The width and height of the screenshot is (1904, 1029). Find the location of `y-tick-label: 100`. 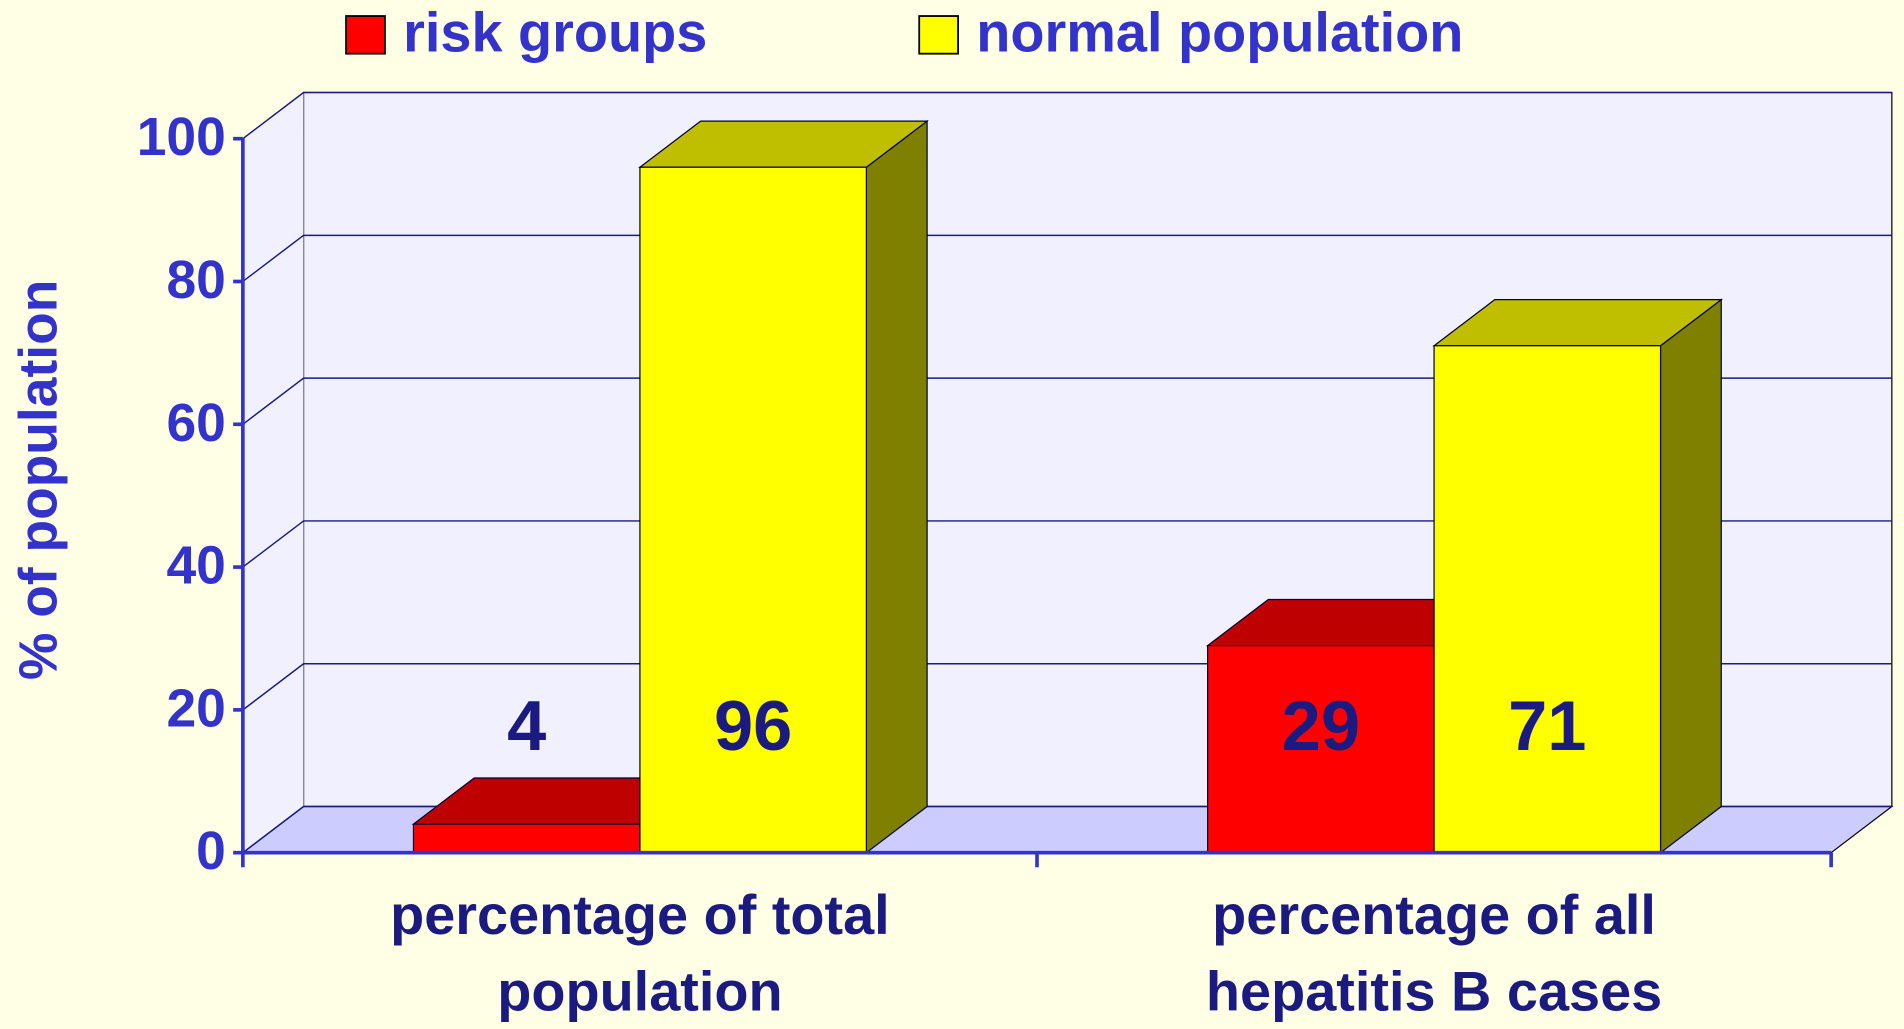

y-tick-label: 100 is located at coordinates (181, 137).